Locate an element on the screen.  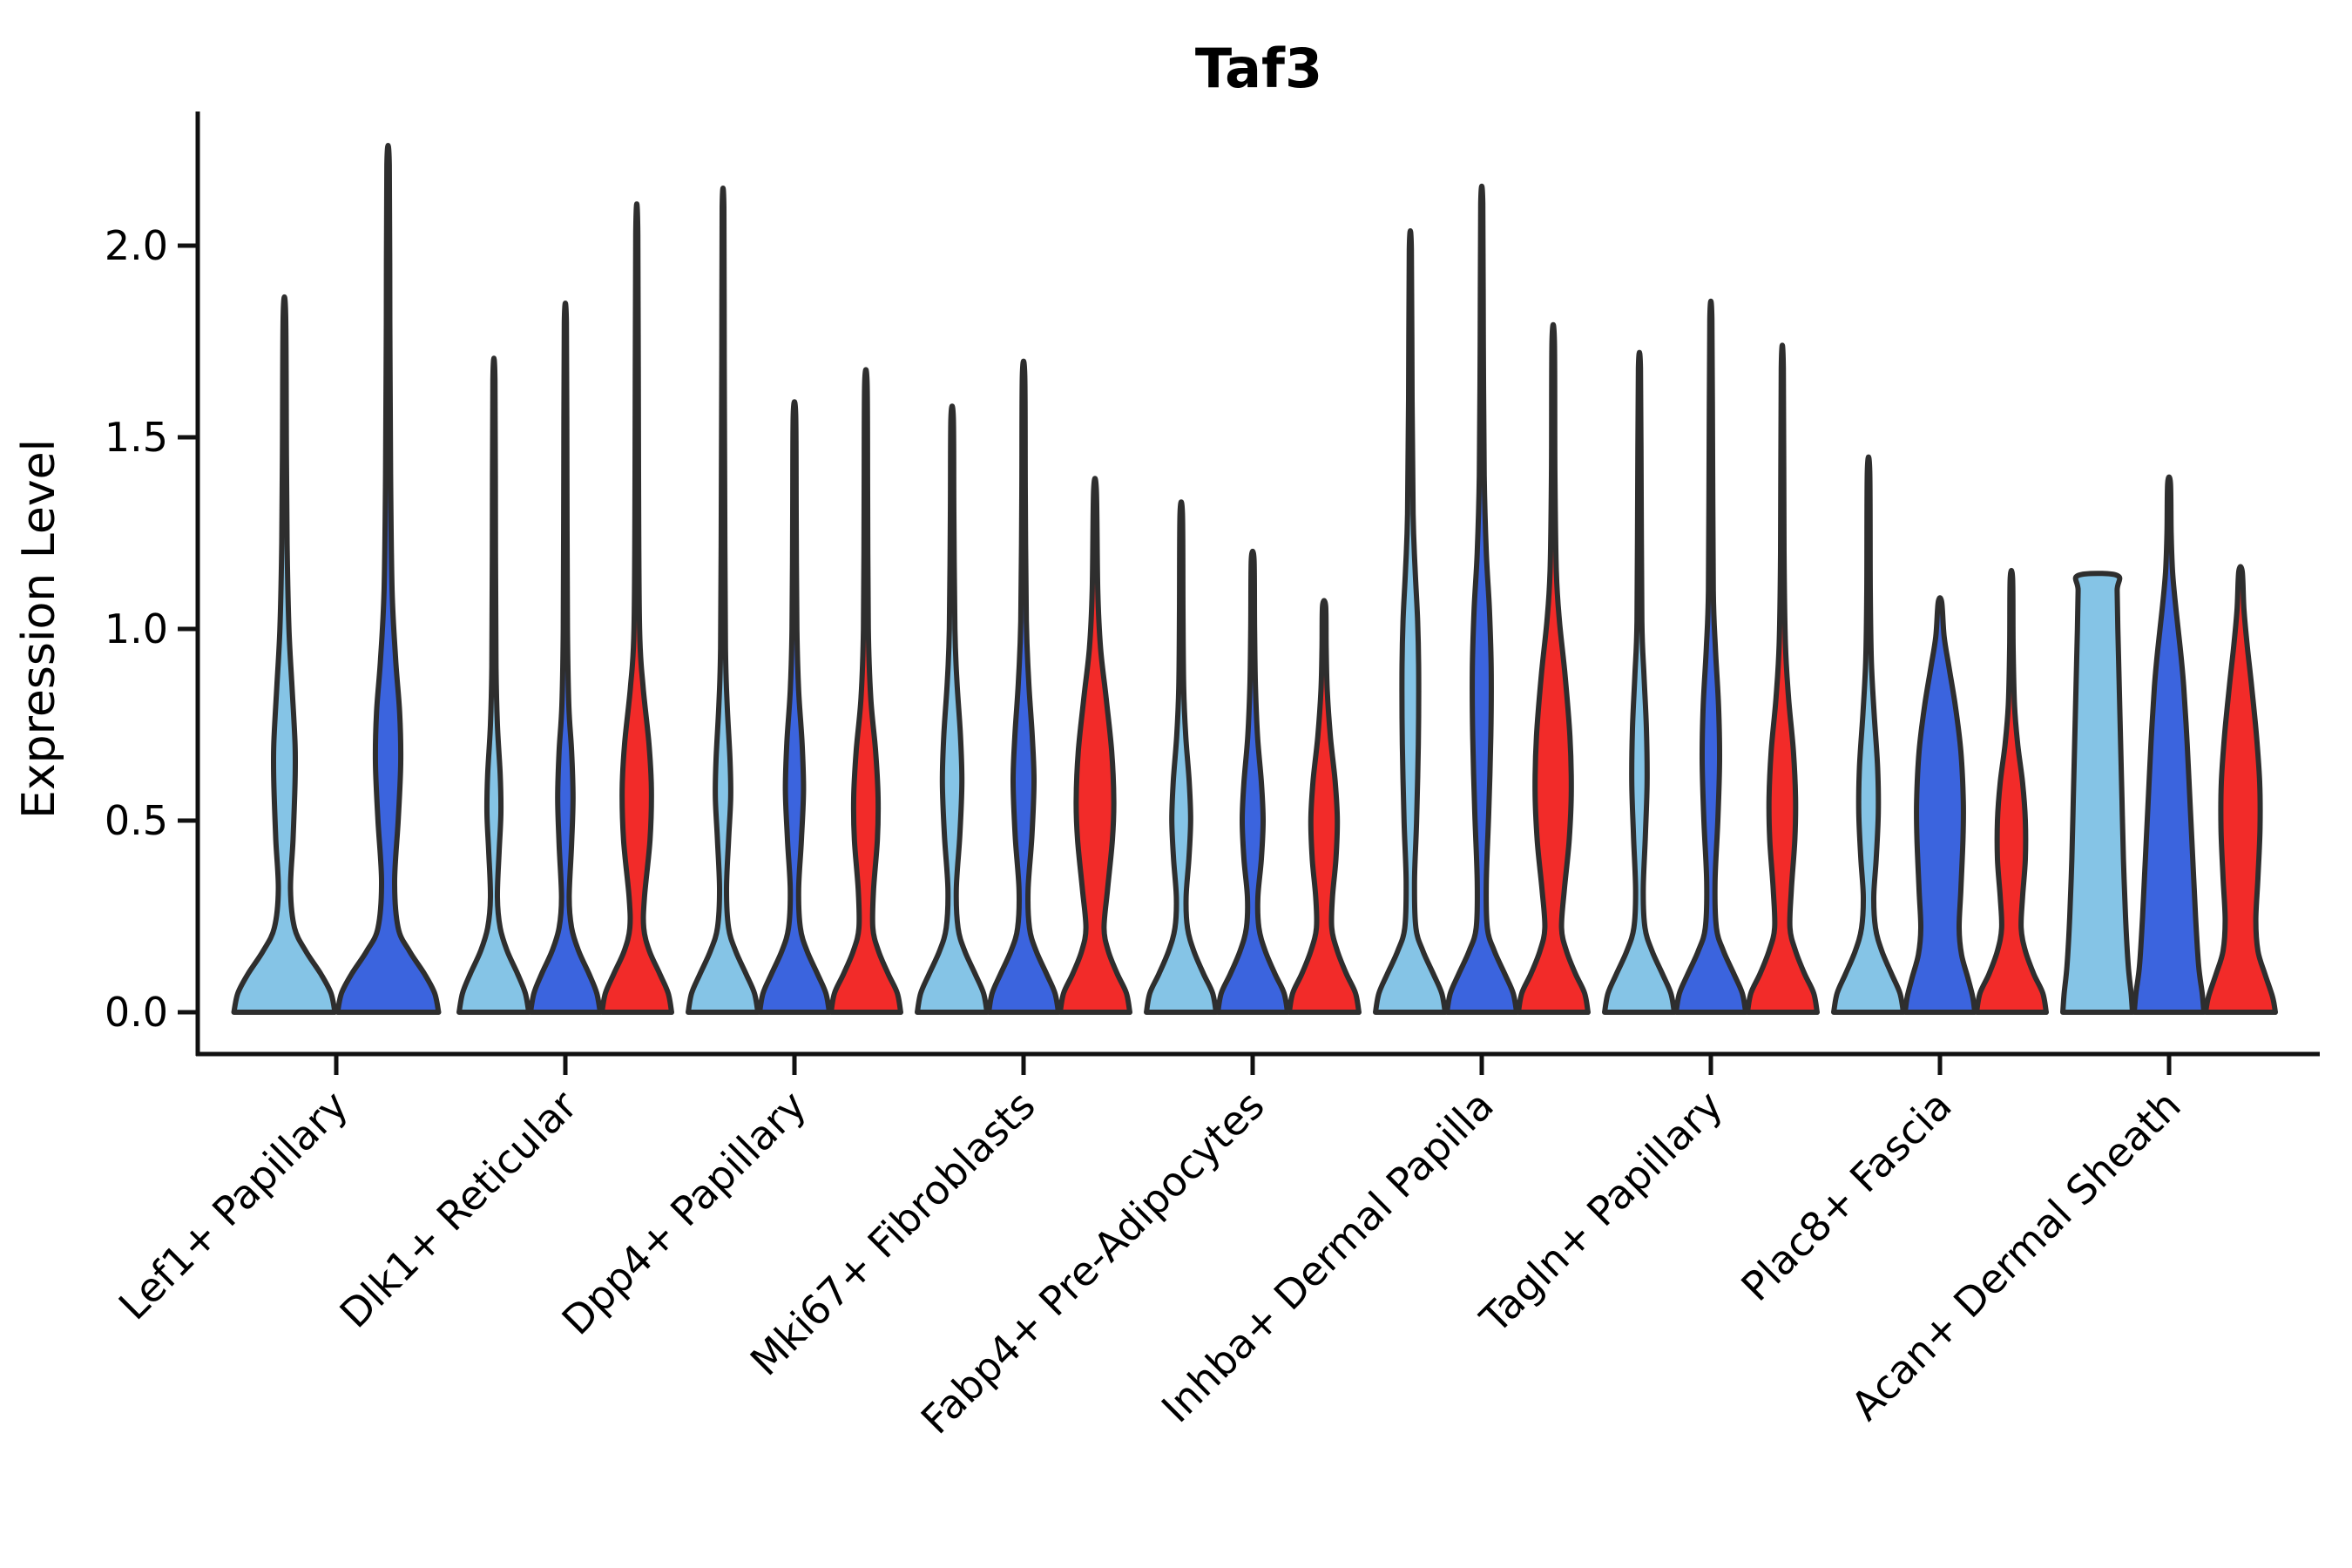
violin-inhba-dermal-papilla-light_blue is located at coordinates (1410, 621).